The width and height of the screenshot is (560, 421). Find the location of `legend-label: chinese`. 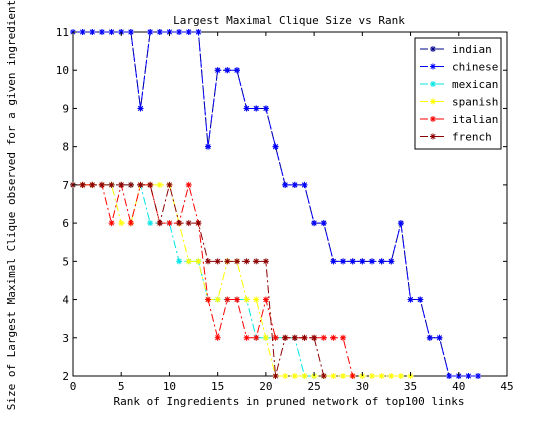

legend-label: chinese is located at coordinates (475, 67).